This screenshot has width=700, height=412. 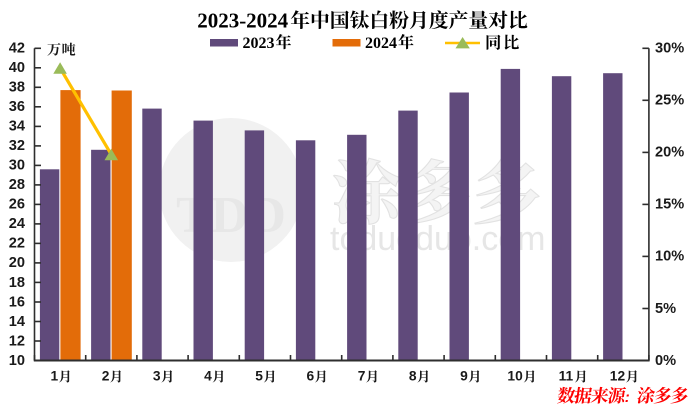 What do you see at coordinates (669, 153) in the screenshot?
I see `svg-text: 20%` at bounding box center [669, 153].